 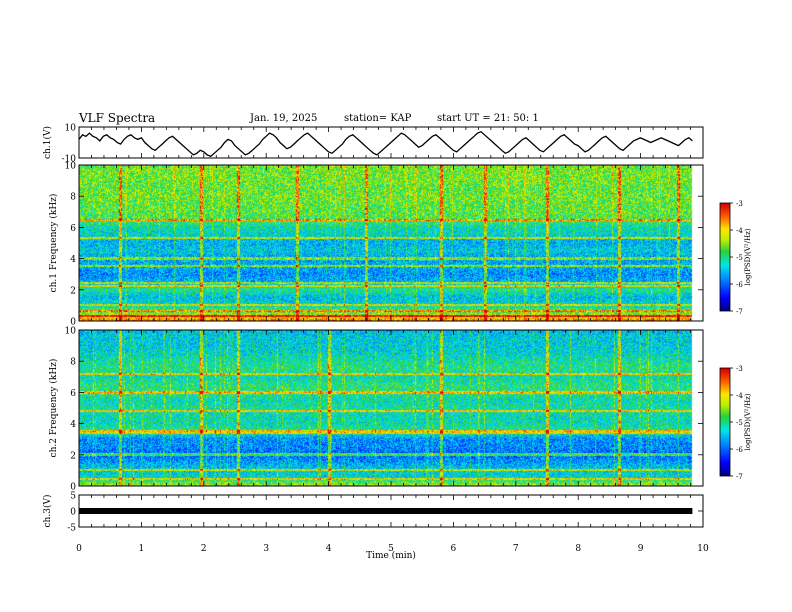 What do you see at coordinates (73, 394) in the screenshot?
I see `ch2-freq-y-tick-label: 6` at bounding box center [73, 394].